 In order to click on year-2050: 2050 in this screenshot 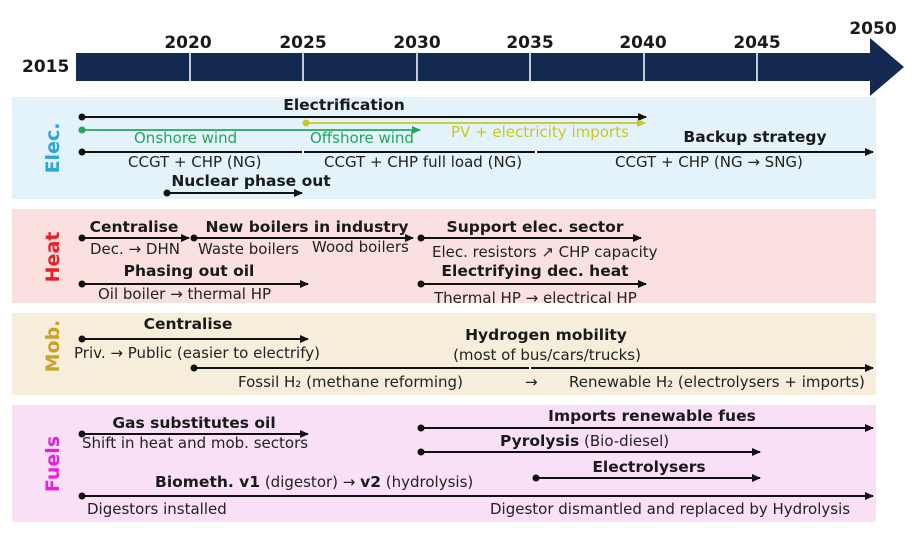, I will do `click(872, 29)`.